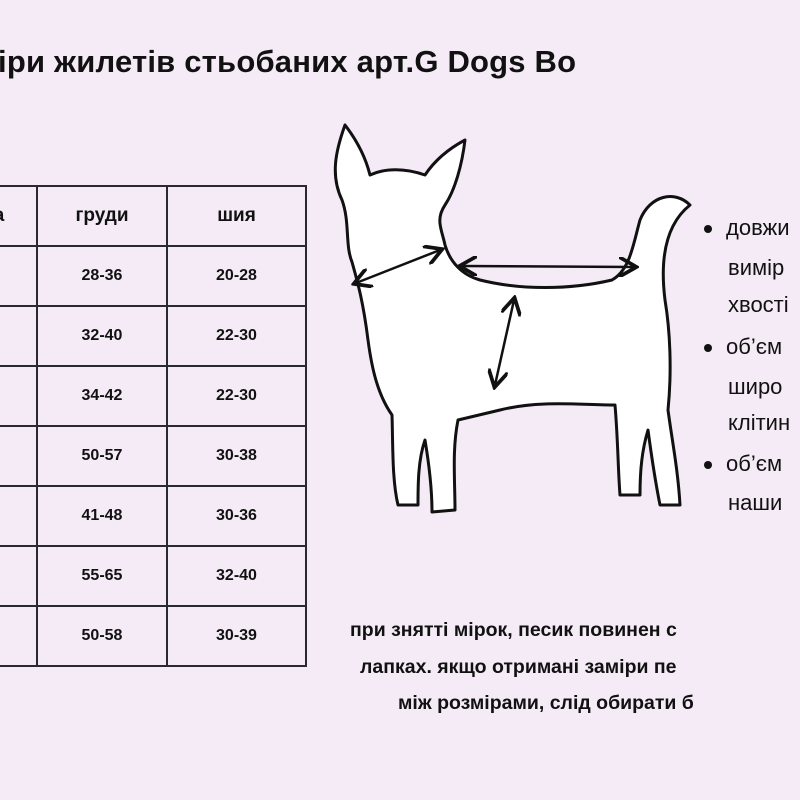 The image size is (800, 800). What do you see at coordinates (236, 456) in the screenshot?
I see `table-cell: 30-38` at bounding box center [236, 456].